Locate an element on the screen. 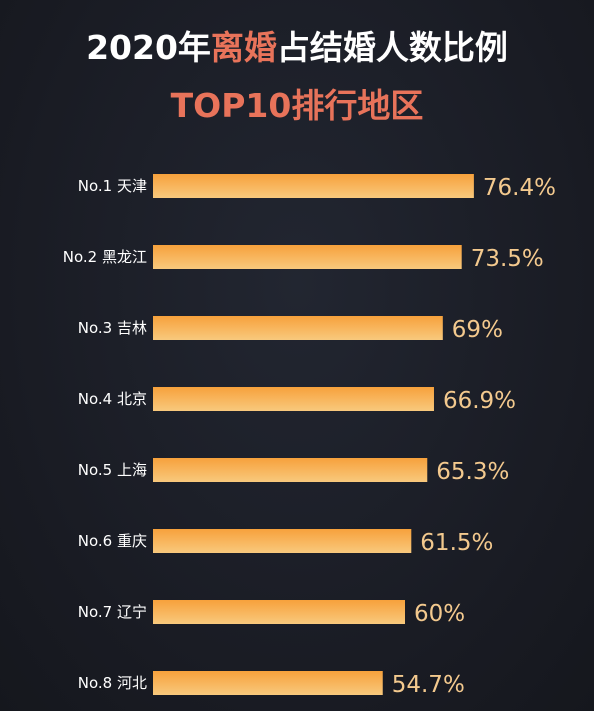  category-label: No.8 河北 is located at coordinates (112, 683).